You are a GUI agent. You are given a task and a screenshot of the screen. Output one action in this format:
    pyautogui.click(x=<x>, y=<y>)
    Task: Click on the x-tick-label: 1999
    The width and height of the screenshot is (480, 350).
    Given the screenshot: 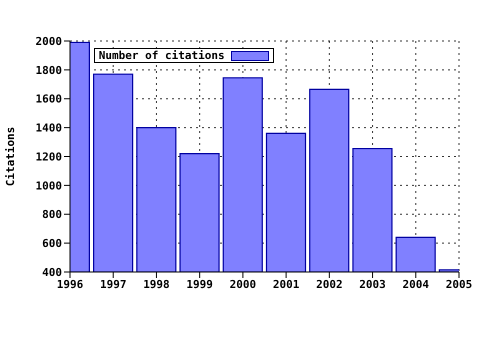 What is the action you would take?
    pyautogui.click(x=199, y=284)
    